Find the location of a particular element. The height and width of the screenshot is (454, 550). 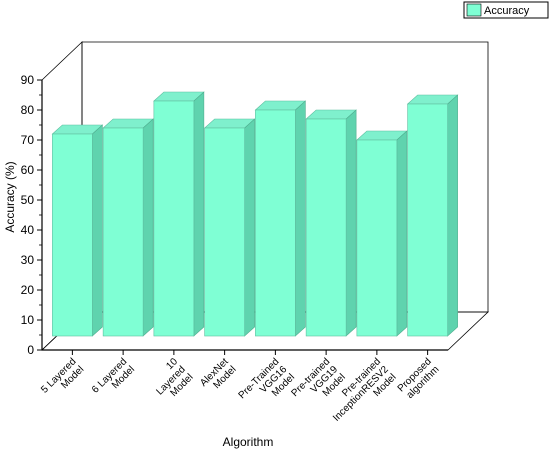

x-axis-label: Algorithm is located at coordinates (248, 442).